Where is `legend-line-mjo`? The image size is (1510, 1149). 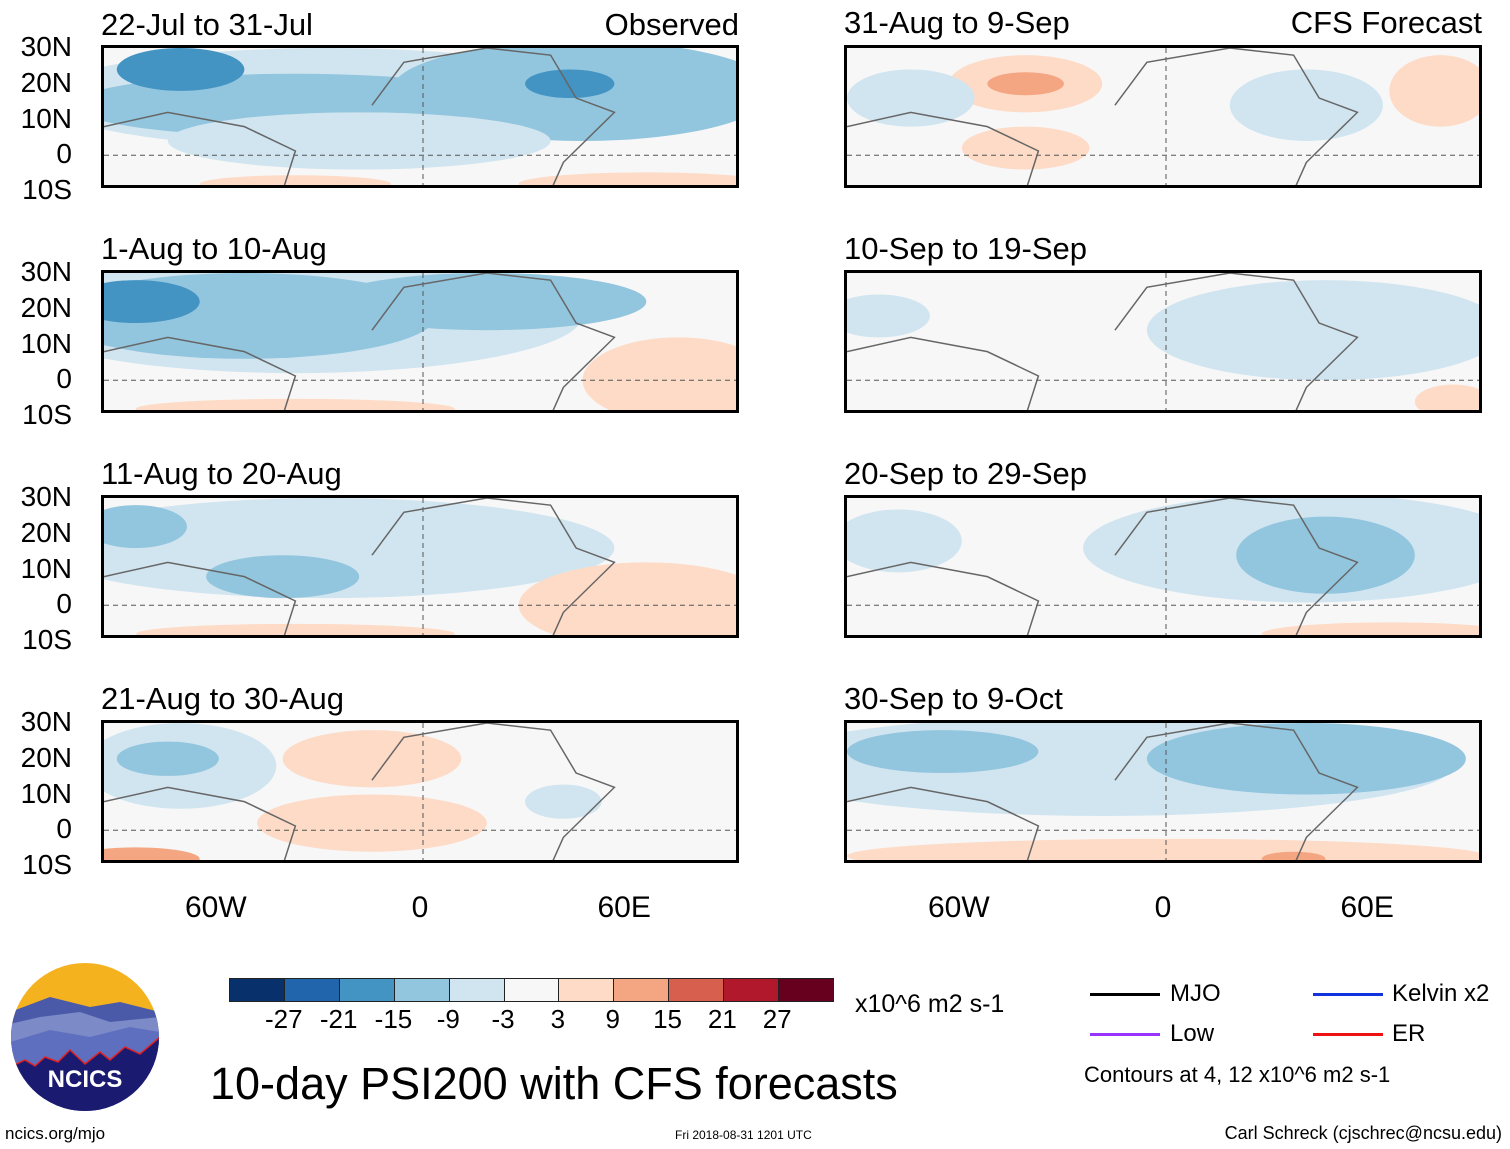 legend-line-mjo is located at coordinates (1125, 994).